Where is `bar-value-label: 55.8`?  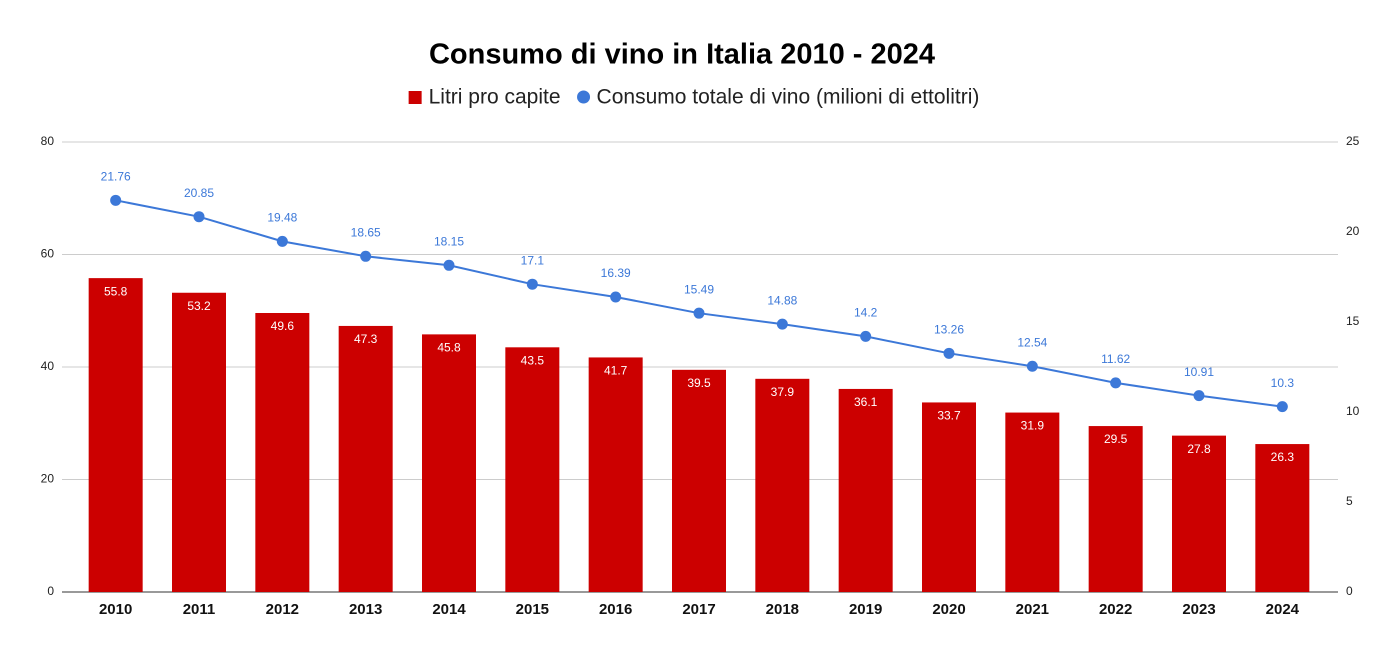
bar-value-label: 55.8 is located at coordinates (116, 291).